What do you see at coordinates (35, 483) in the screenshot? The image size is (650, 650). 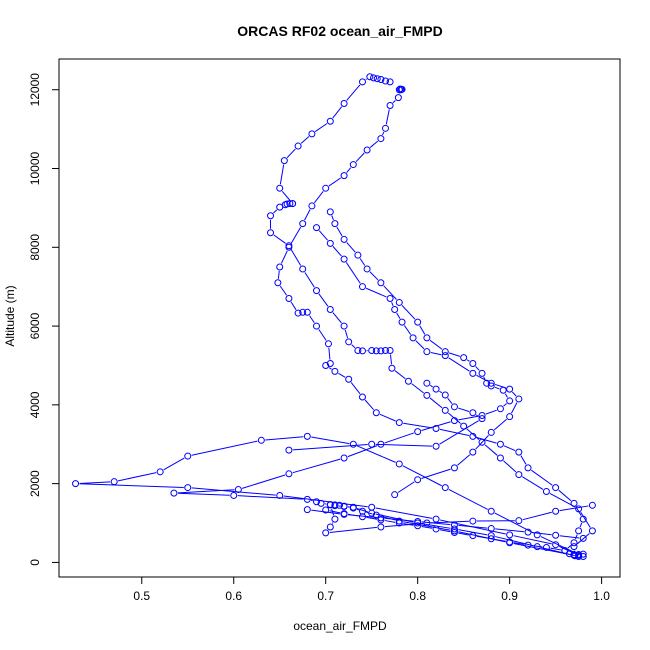 I see `y-tick-label: 2000` at bounding box center [35, 483].